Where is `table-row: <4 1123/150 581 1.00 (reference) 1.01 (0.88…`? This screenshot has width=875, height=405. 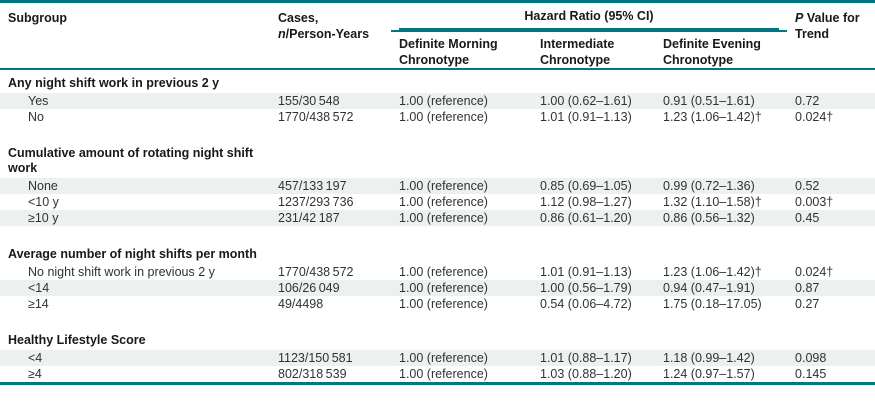
table-row: <4 1123/150 581 1.00 (reference) 1.01 (0.88… is located at coordinates (437, 358).